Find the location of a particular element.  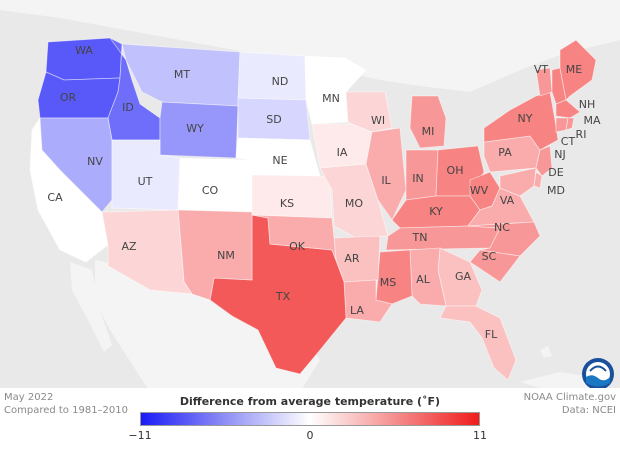

state-mi is located at coordinates (428, 122).